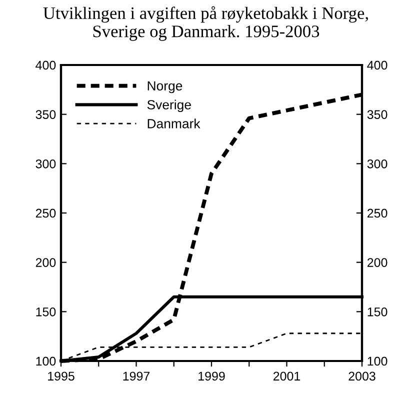  Describe the element at coordinates (46, 65) in the screenshot. I see `y-tick-label: 400` at that location.